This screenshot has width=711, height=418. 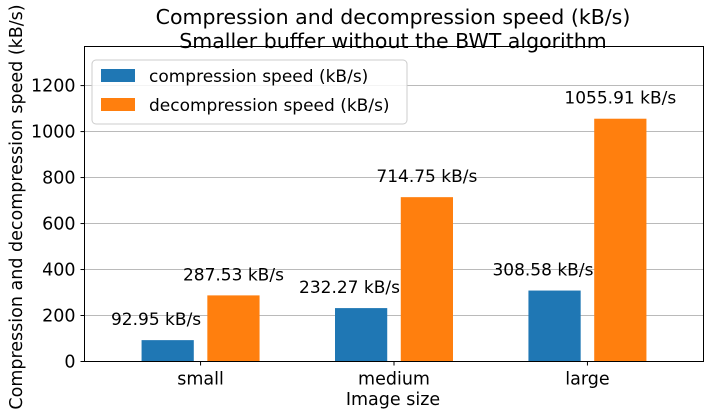 What do you see at coordinates (53, 87) in the screenshot?
I see `y-tick-label: 1200` at bounding box center [53, 87].